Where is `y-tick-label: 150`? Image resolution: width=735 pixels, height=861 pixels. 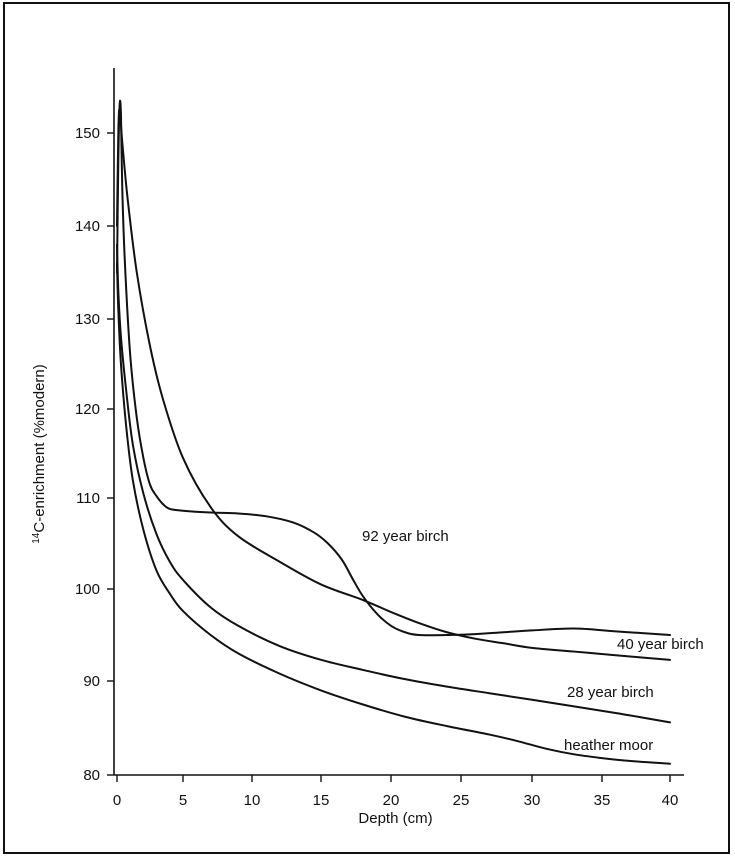
y-tick-label: 150 is located at coordinates (87, 133).